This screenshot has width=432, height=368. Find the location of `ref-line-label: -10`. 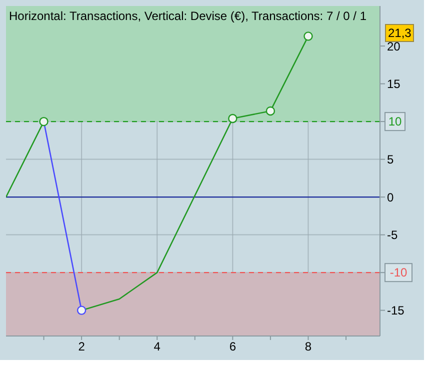

ref-line-label: -10 is located at coordinates (399, 273).